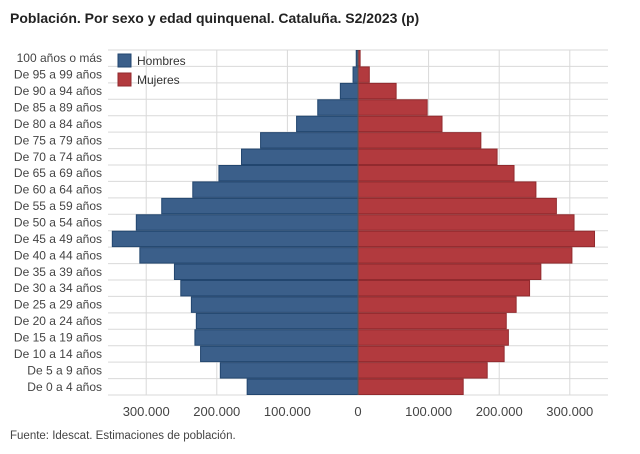 This screenshot has height=454, width=640. I want to click on category-label: De 60 a 64 años, so click(58, 190).